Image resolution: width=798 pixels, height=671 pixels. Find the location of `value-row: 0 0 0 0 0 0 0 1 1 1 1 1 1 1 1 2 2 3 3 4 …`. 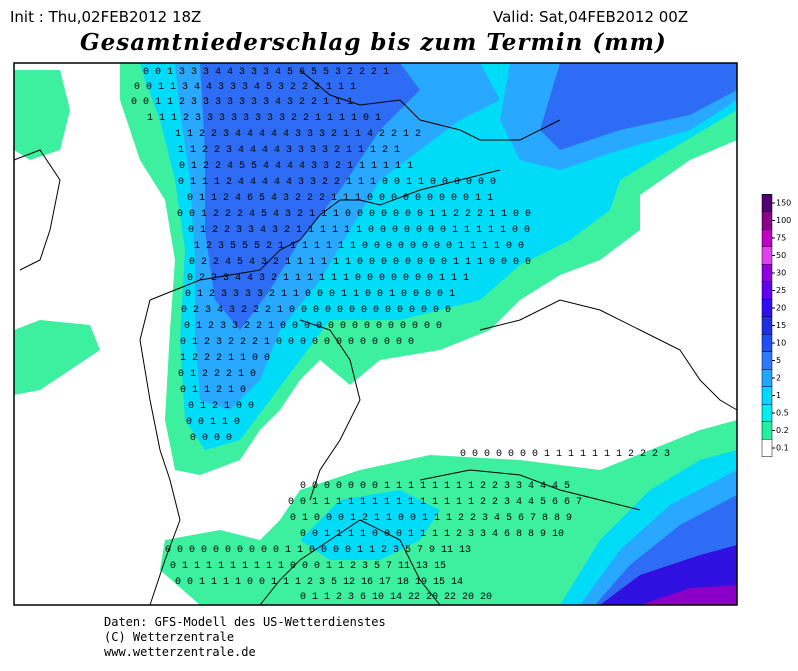

value-row: 0 0 0 0 0 0 0 1 1 1 1 1 1 1 1 2 2 3 3 4 … is located at coordinates (435, 486).